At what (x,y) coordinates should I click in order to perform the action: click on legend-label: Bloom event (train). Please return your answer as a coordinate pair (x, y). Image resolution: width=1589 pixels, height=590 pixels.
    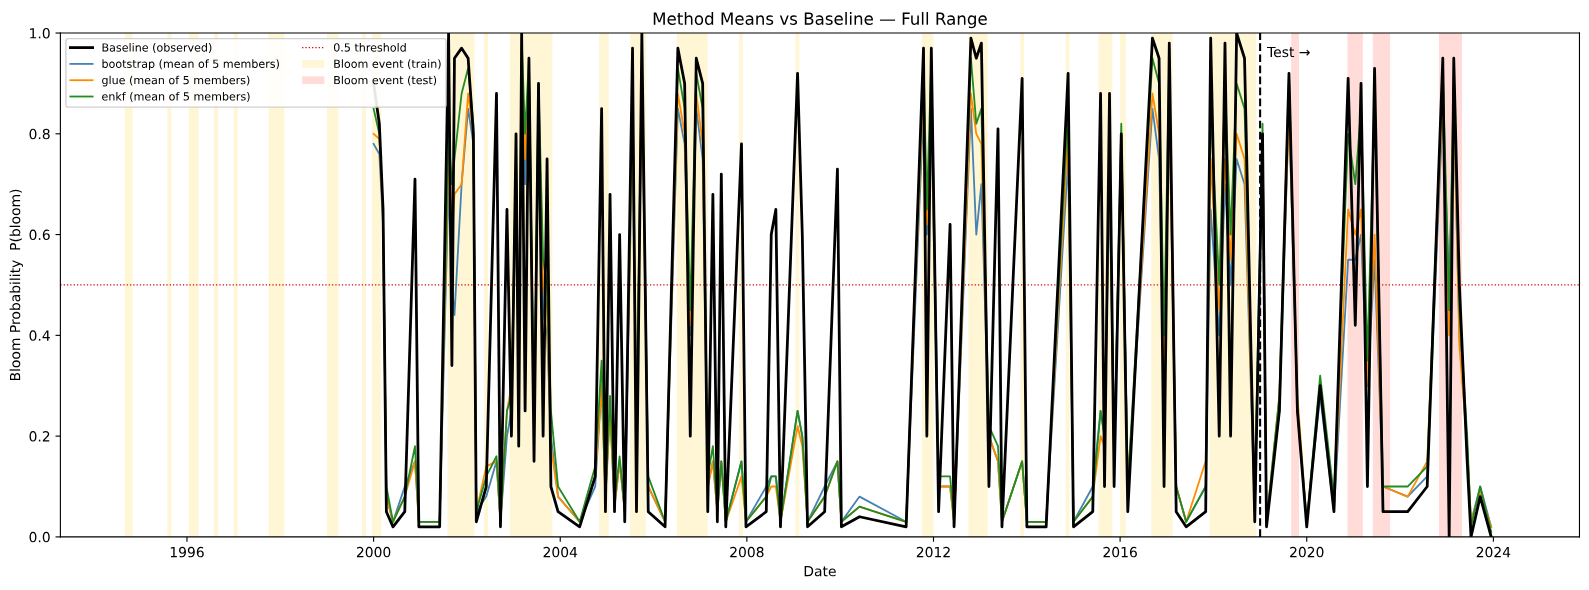
    Looking at the image, I should click on (387, 64).